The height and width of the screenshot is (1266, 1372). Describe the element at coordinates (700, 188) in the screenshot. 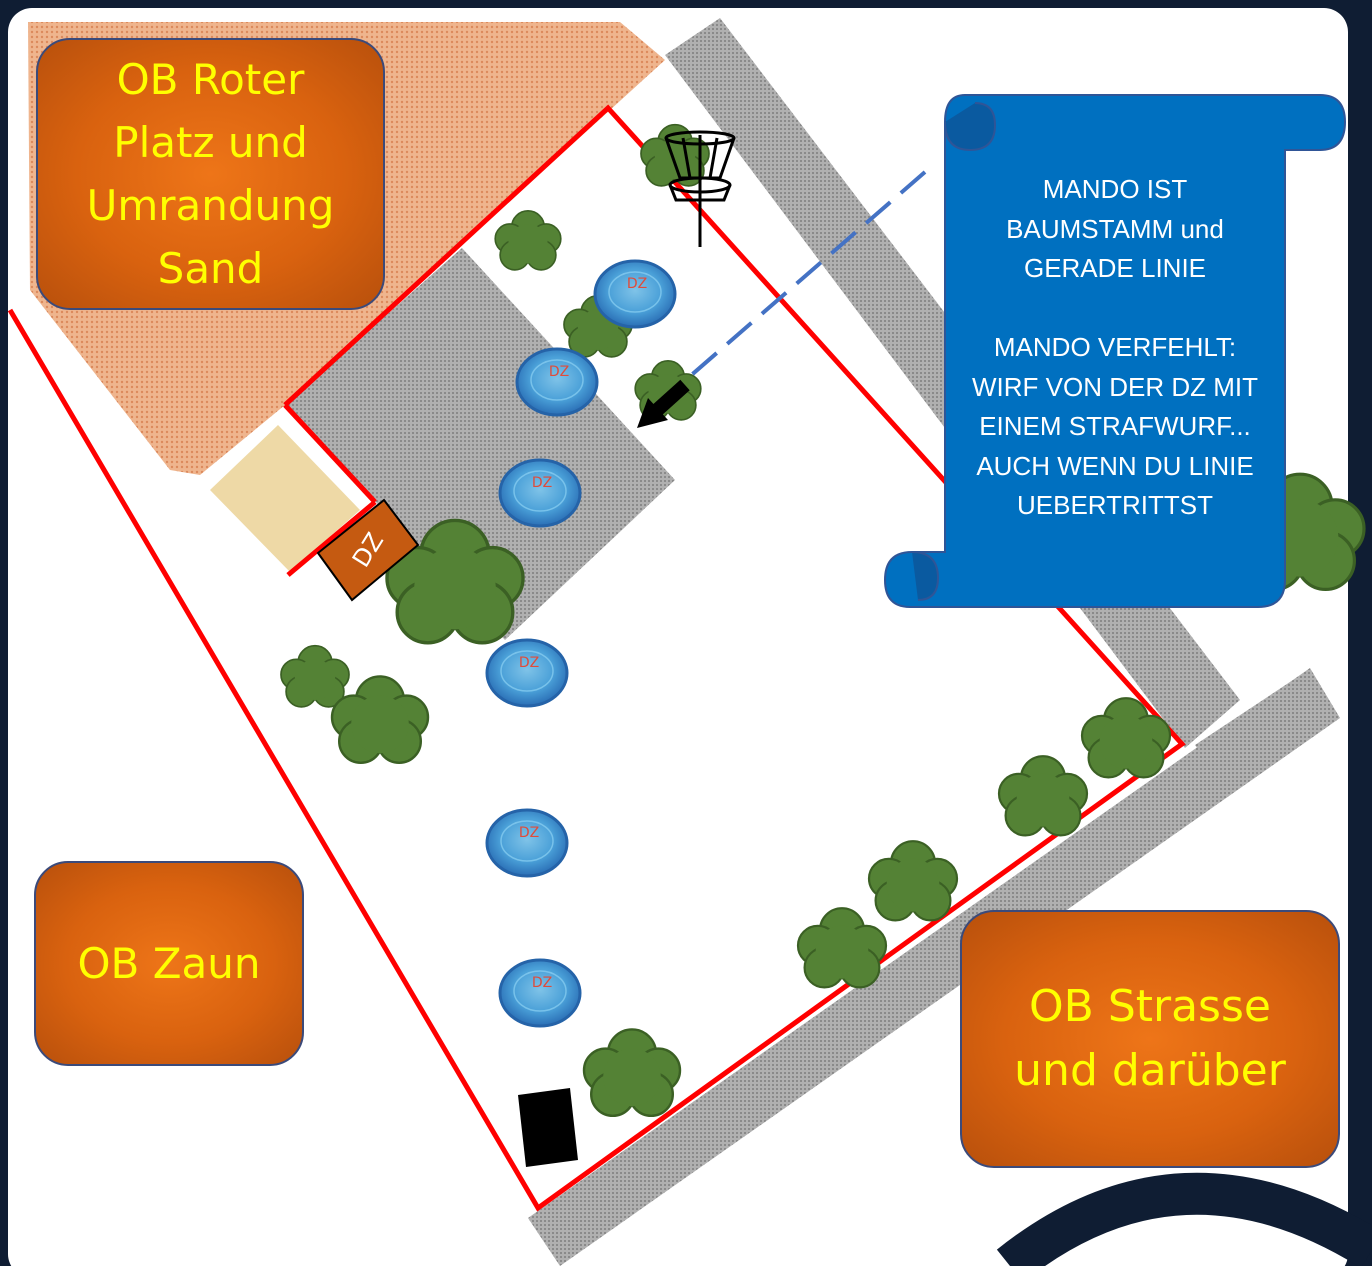

I see `disc-golf-basket-icon` at that location.